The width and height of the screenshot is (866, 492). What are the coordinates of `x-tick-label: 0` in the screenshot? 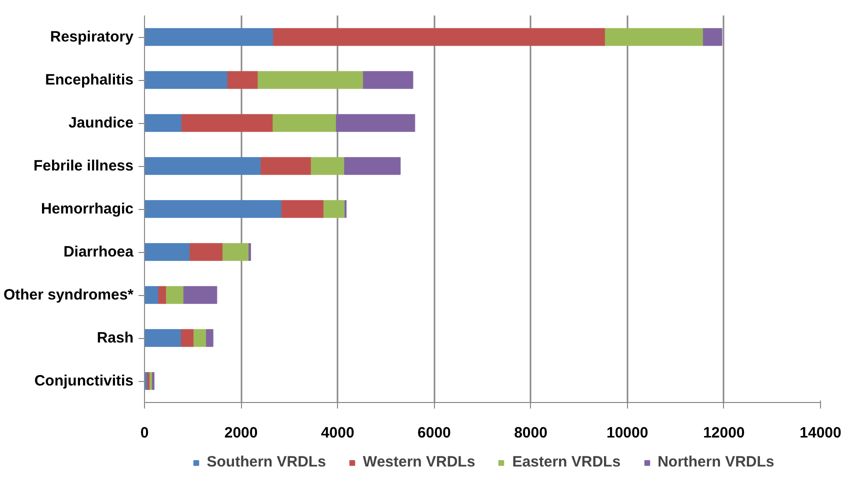 It's located at (144, 433).